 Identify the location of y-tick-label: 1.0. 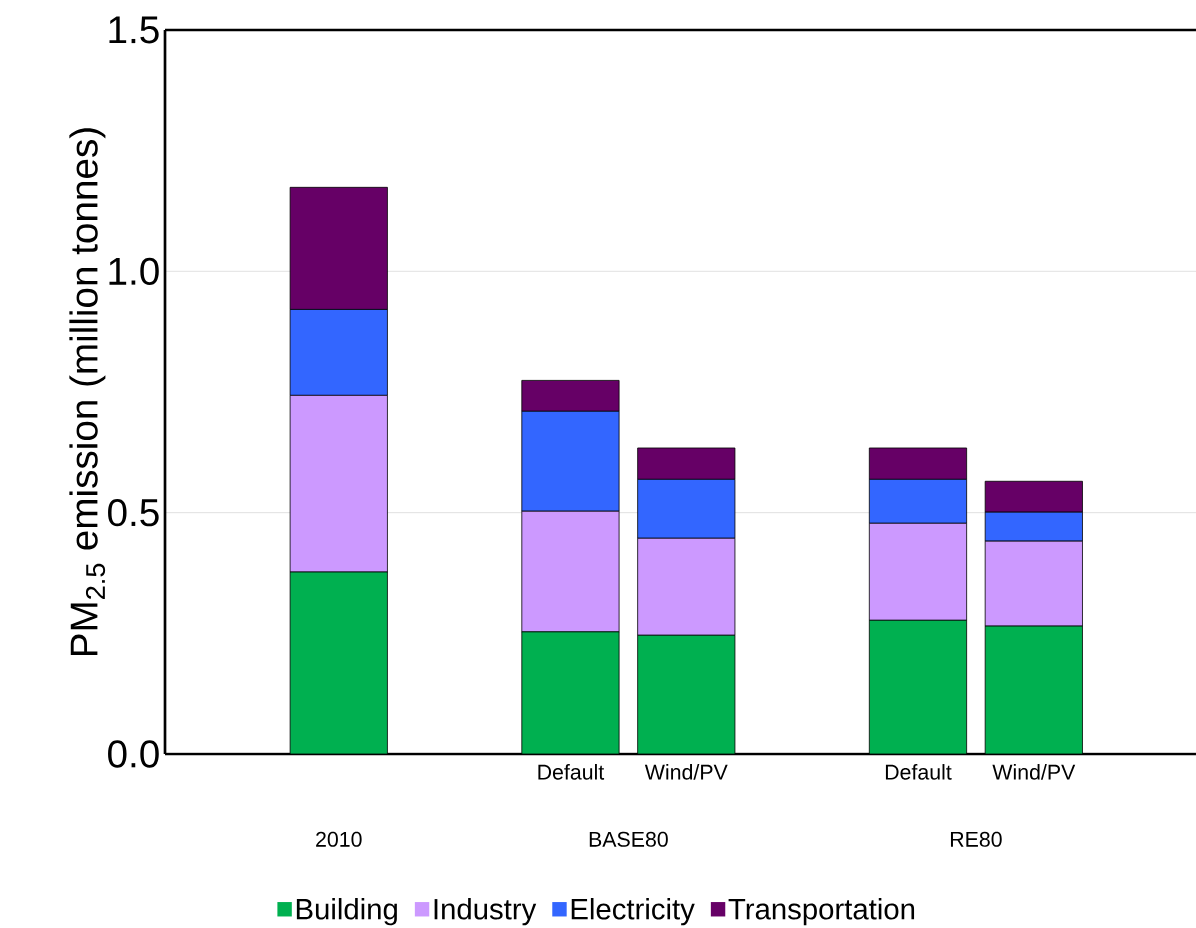
(134, 271).